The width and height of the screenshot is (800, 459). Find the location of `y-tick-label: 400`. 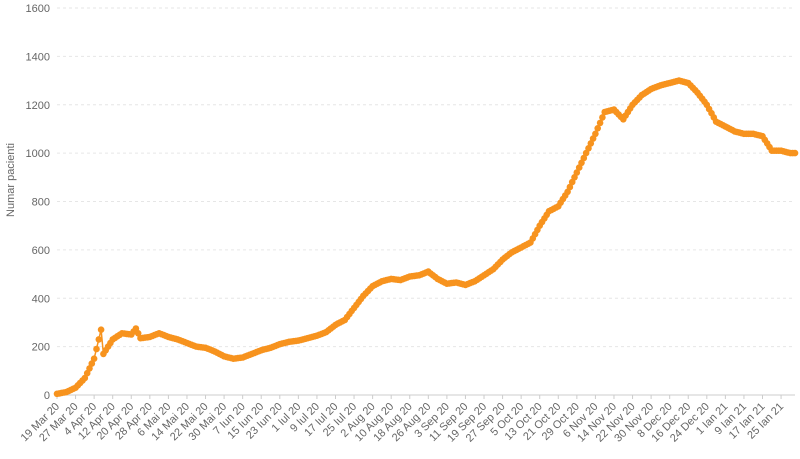

y-tick-label: 400 is located at coordinates (41, 299).